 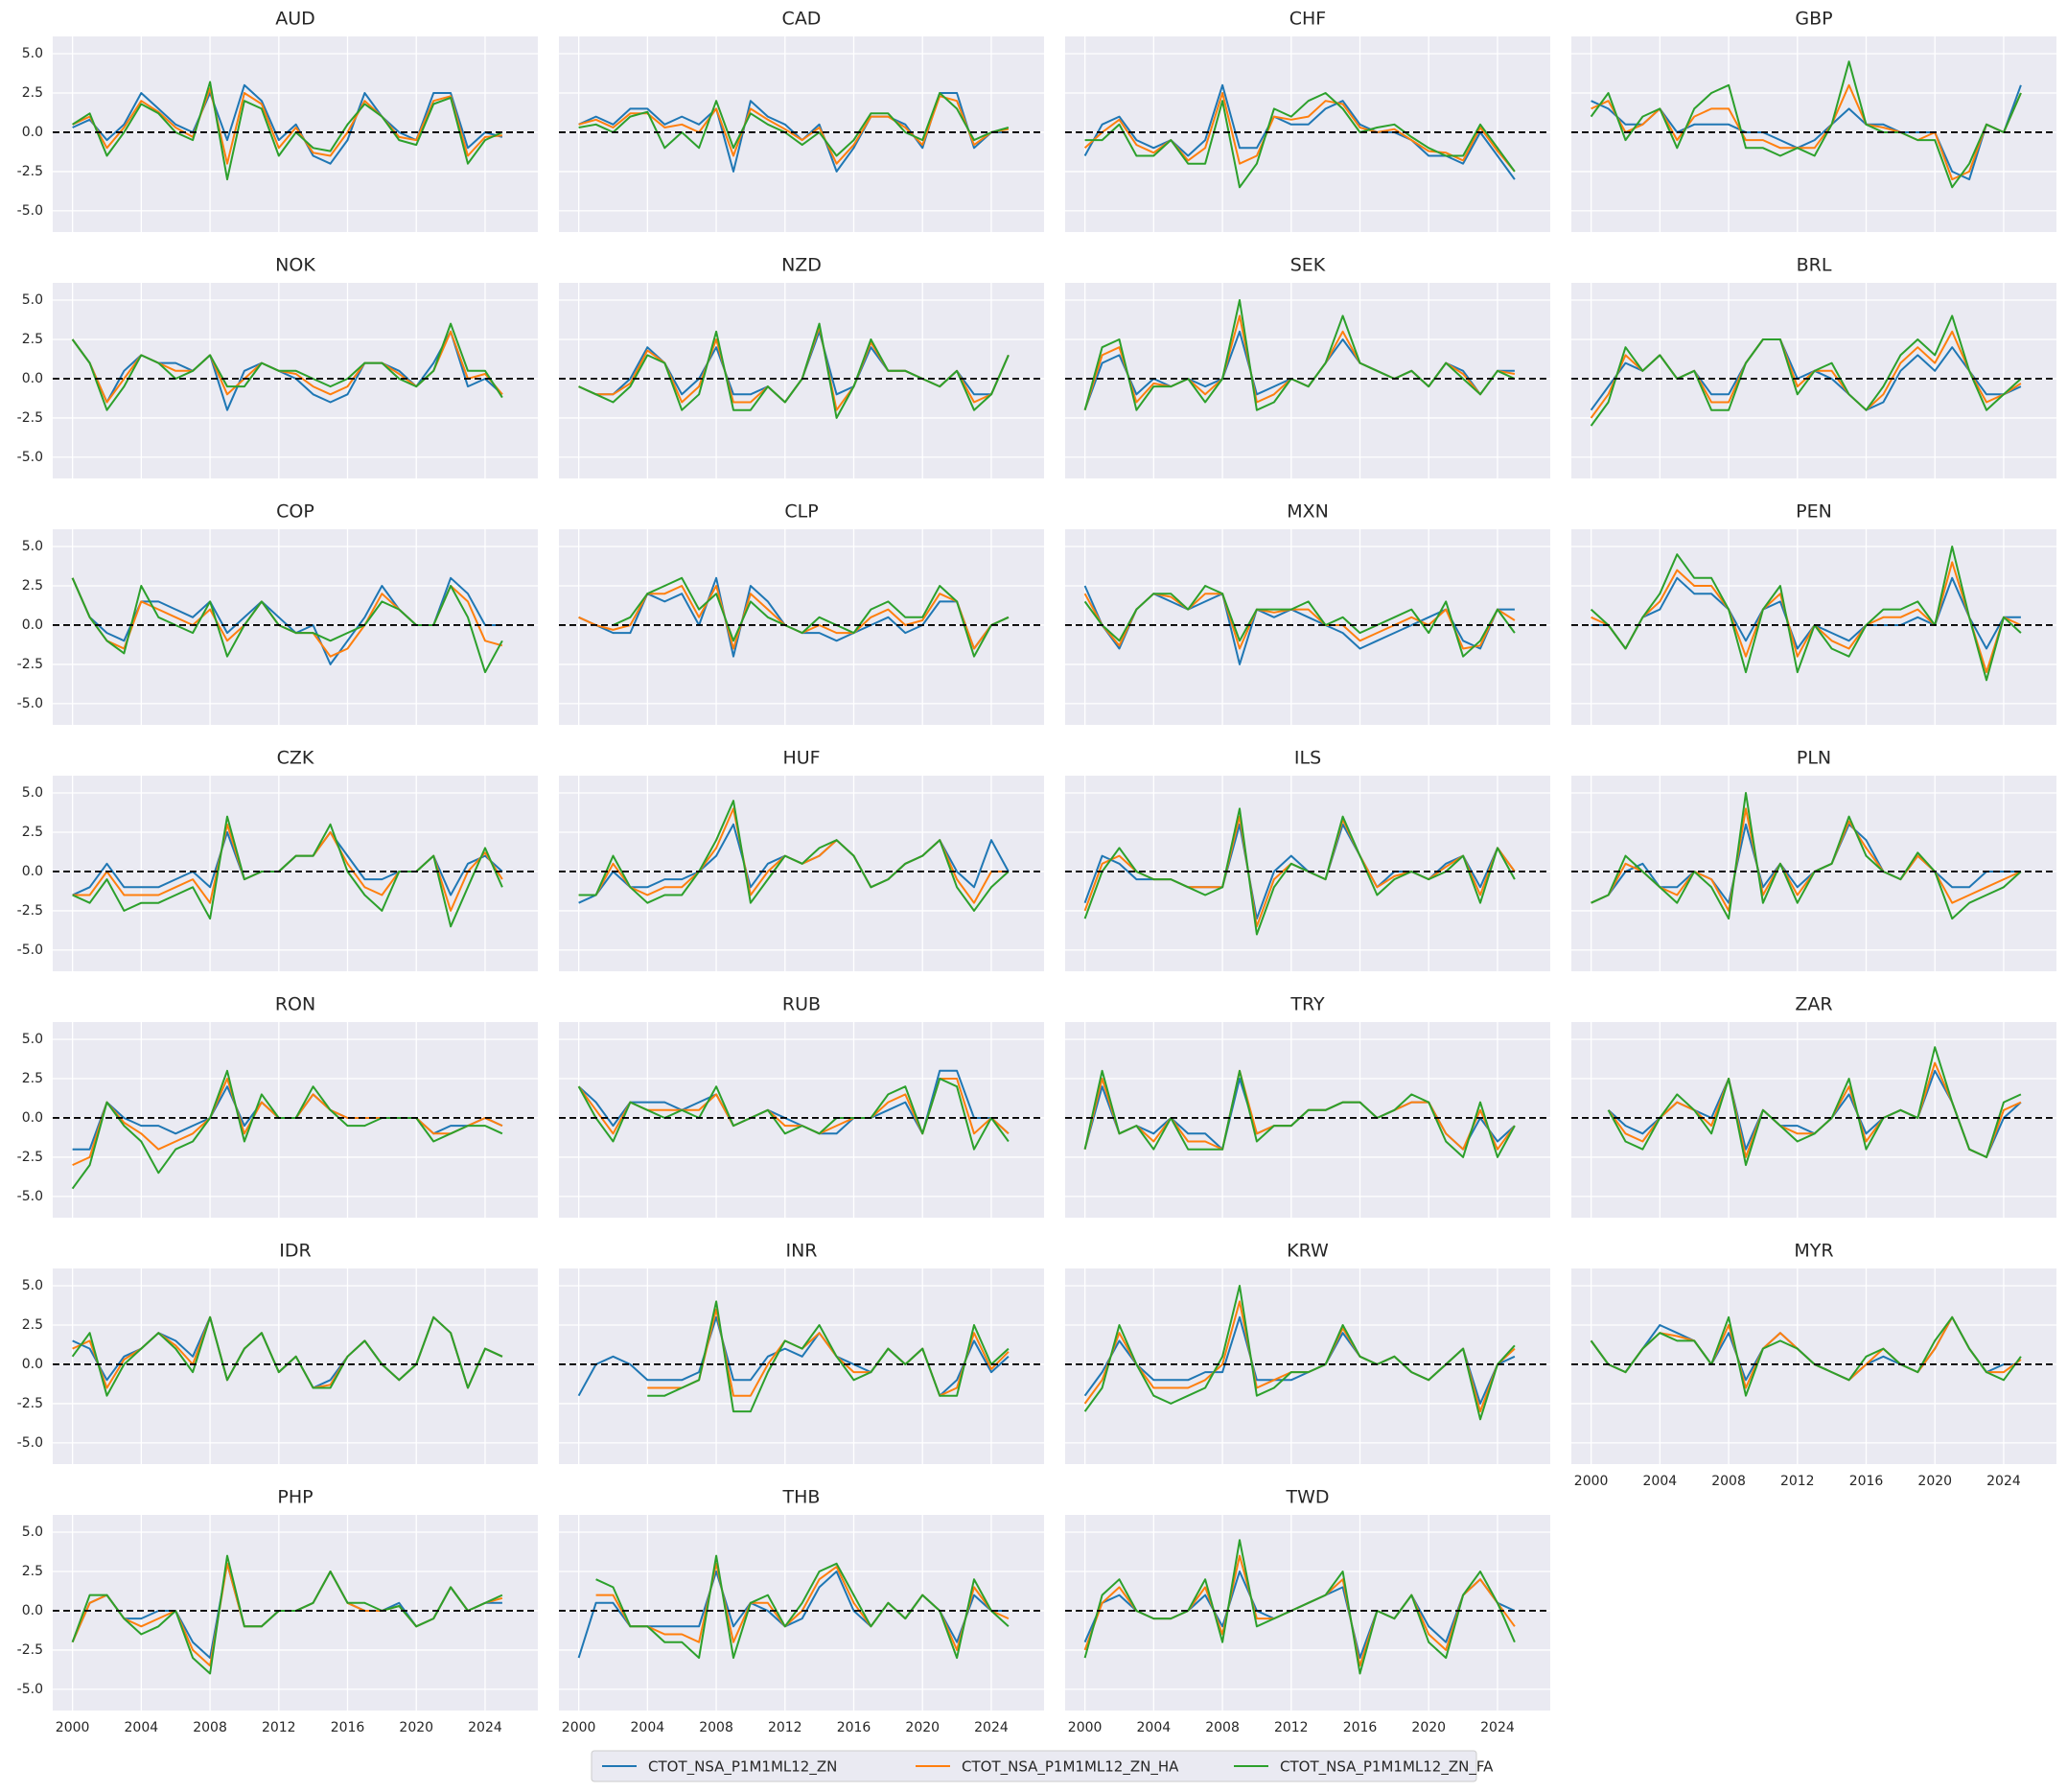 What do you see at coordinates (1070, 1767) in the screenshot?
I see `legend-label: CTOT_NSA_P1M1ML12_ZN_HA` at bounding box center [1070, 1767].